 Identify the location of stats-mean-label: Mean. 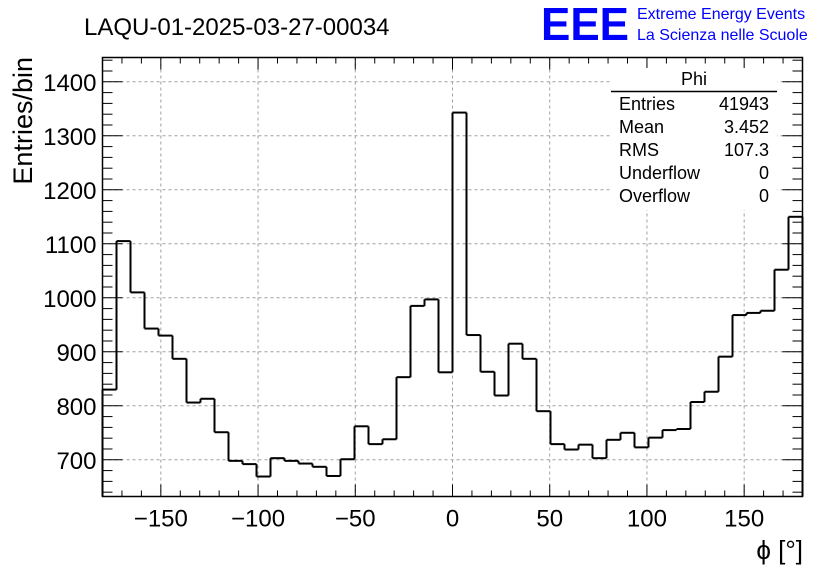
(641, 127).